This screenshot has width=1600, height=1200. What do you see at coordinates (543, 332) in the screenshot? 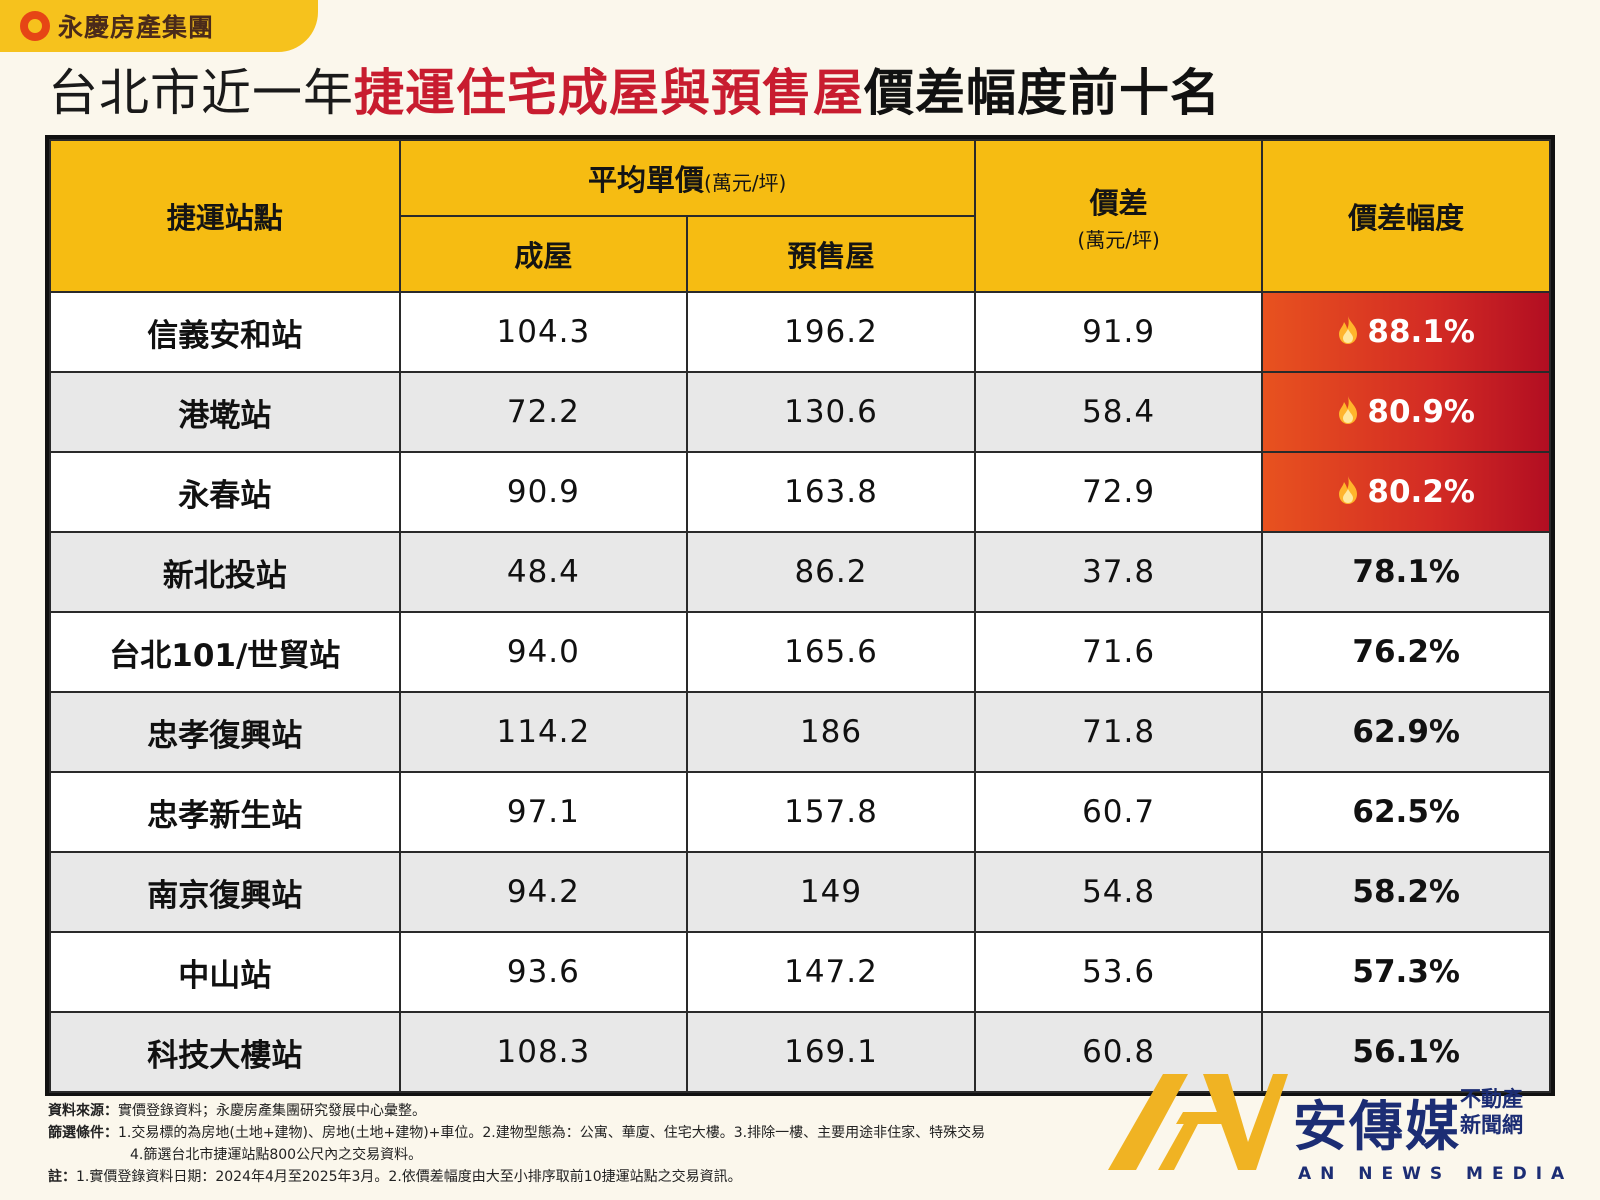
I see `cell-existing: 104.3` at bounding box center [543, 332].